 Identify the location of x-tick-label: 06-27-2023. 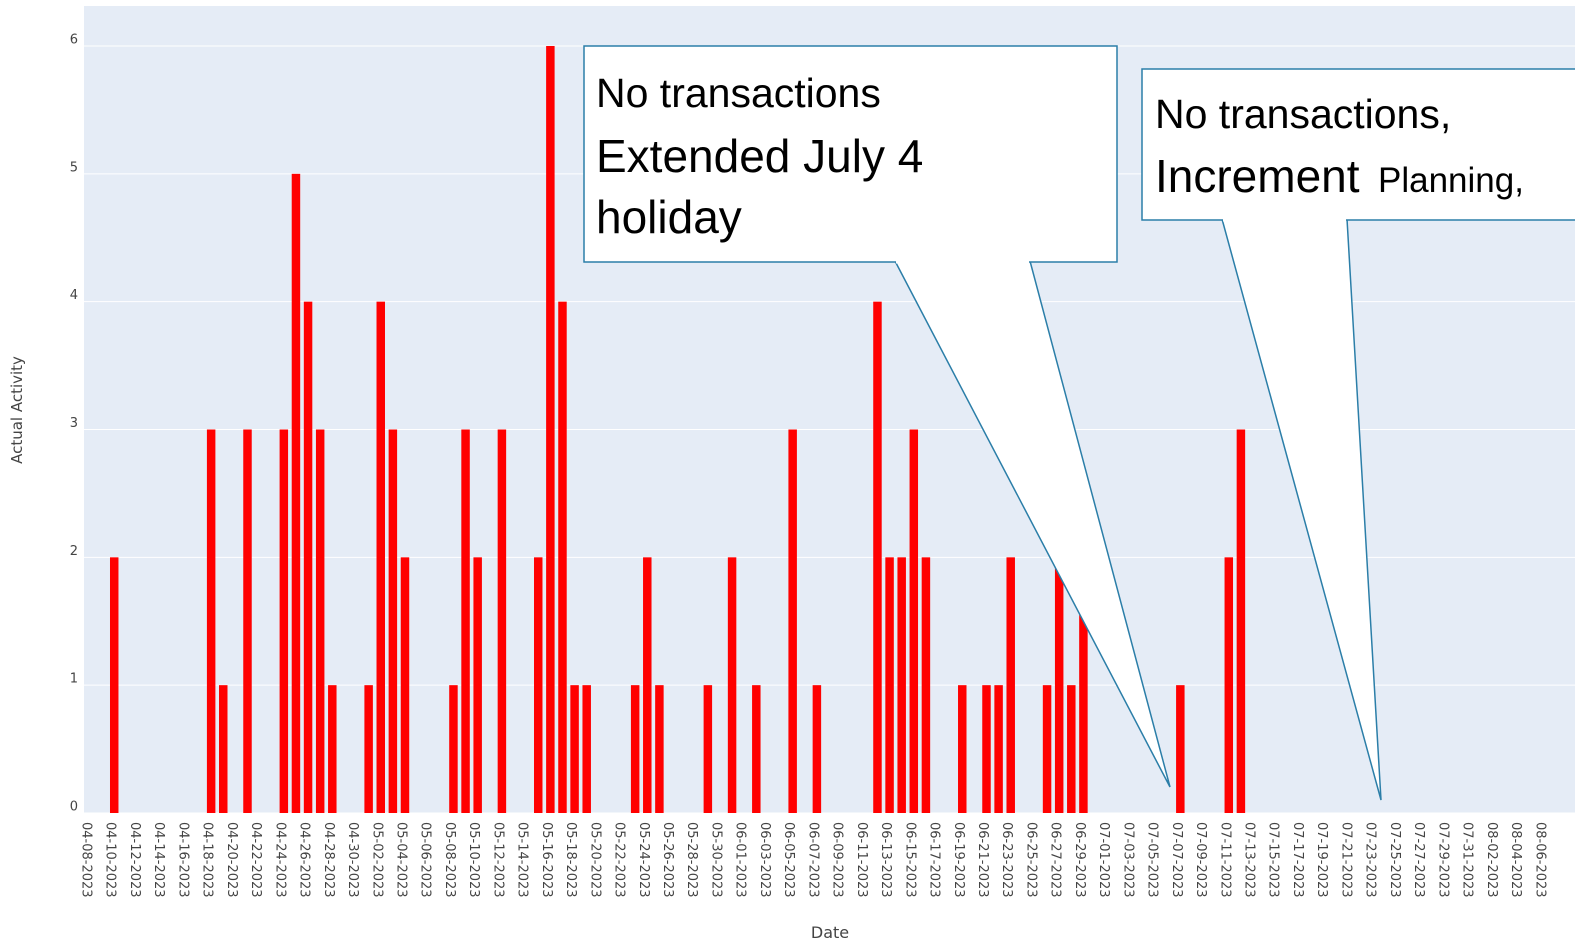
(1055, 860).